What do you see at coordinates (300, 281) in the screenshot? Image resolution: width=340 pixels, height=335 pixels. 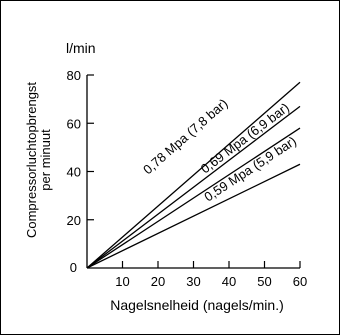 I see `x-tick-label: 60` at bounding box center [300, 281].